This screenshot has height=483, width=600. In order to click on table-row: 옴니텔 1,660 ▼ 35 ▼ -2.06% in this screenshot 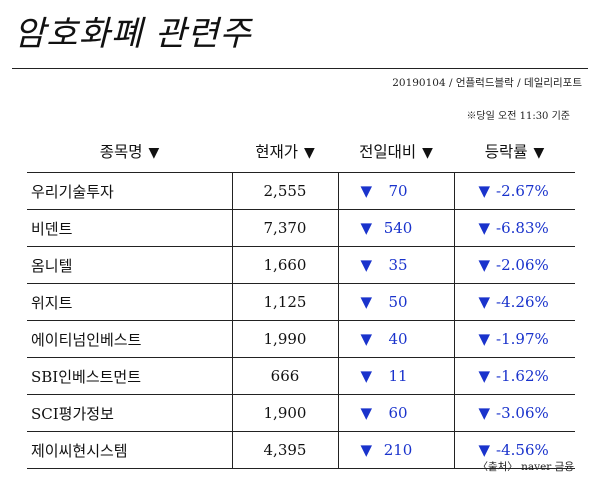, I will do `click(301, 265)`.